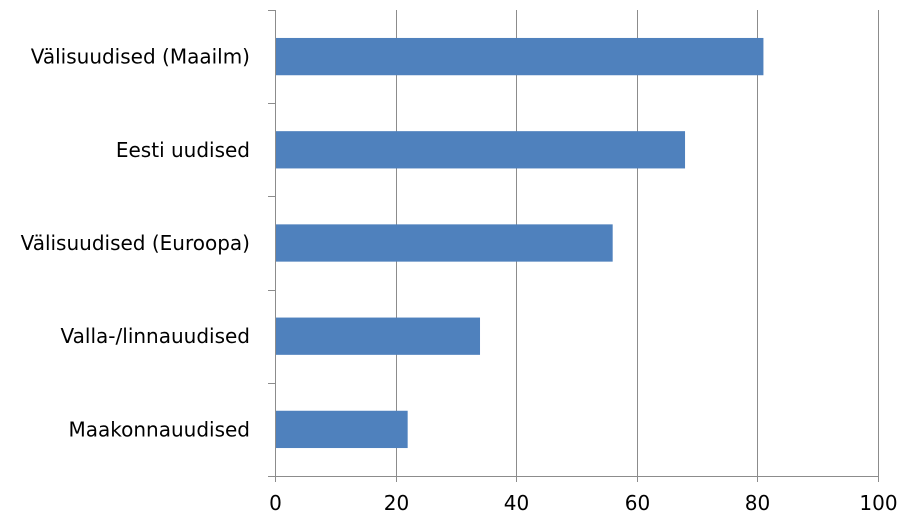 This screenshot has height=524, width=900. I want to click on category-label: Välisuudised (Euroopa), so click(135, 243).